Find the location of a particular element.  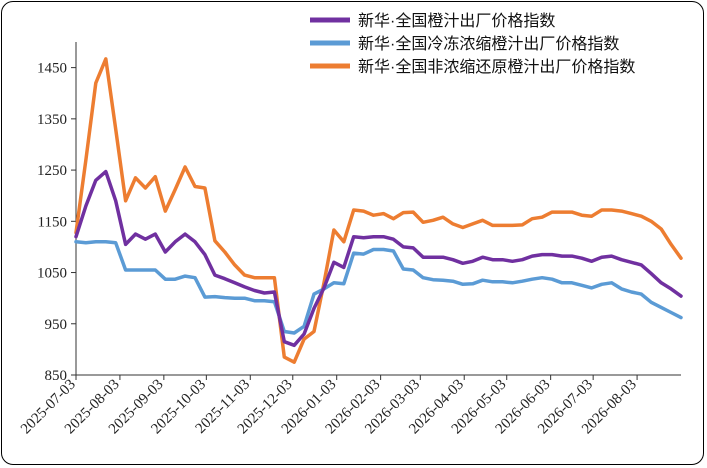

y-tick-label: 1350 is located at coordinates (52, 120).